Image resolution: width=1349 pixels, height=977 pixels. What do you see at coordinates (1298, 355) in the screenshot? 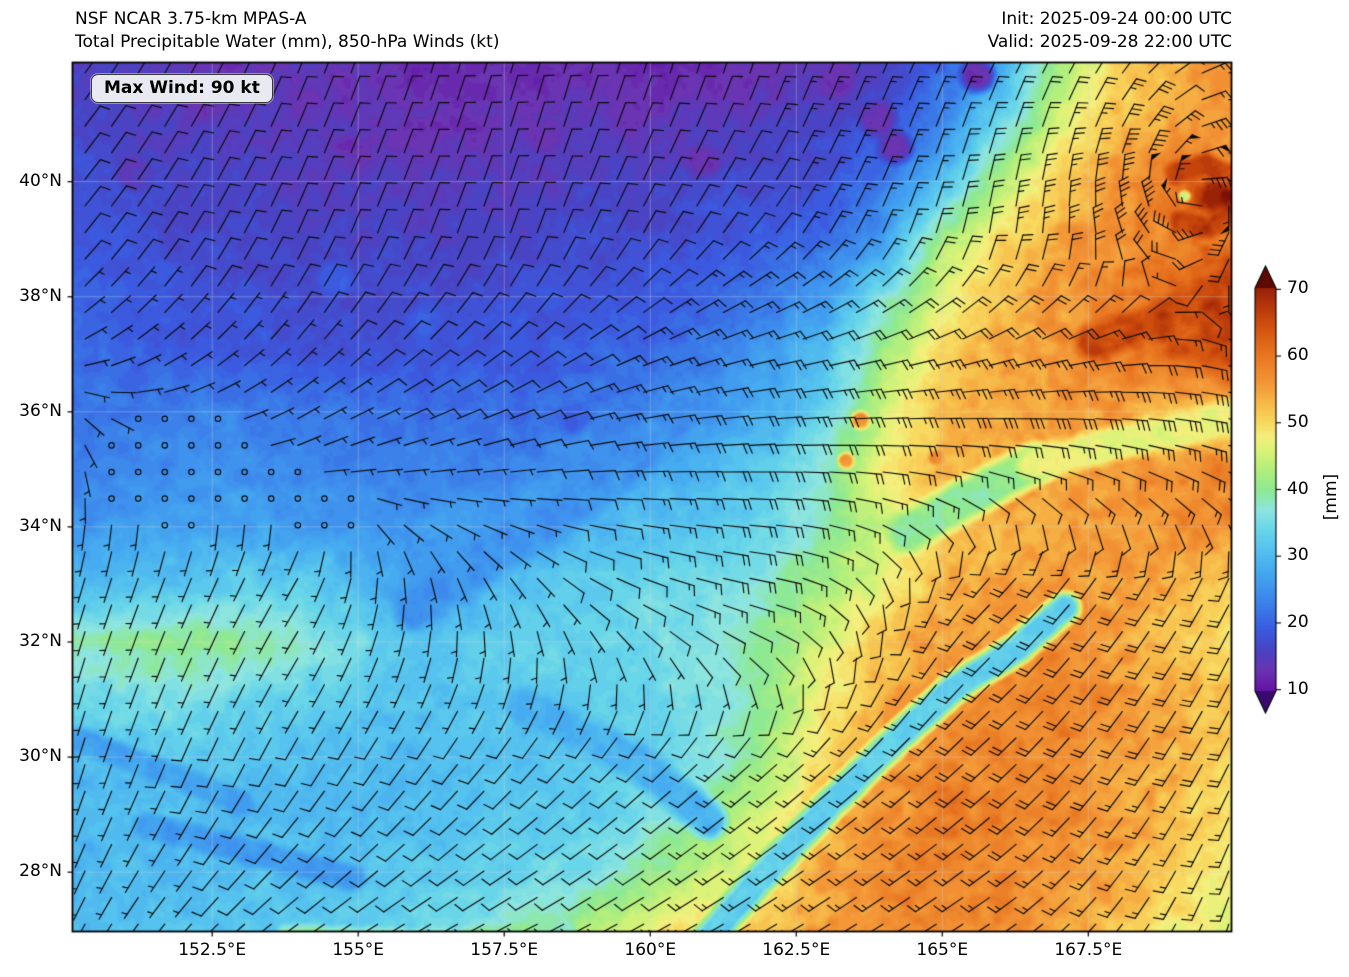
I see `colorbar-tick-label: 60` at bounding box center [1298, 355].